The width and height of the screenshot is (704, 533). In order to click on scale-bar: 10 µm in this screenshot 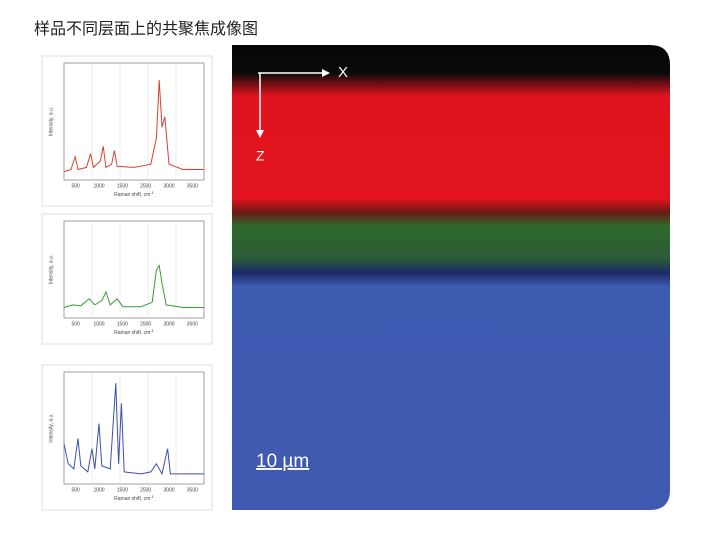, I will do `click(282, 461)`.